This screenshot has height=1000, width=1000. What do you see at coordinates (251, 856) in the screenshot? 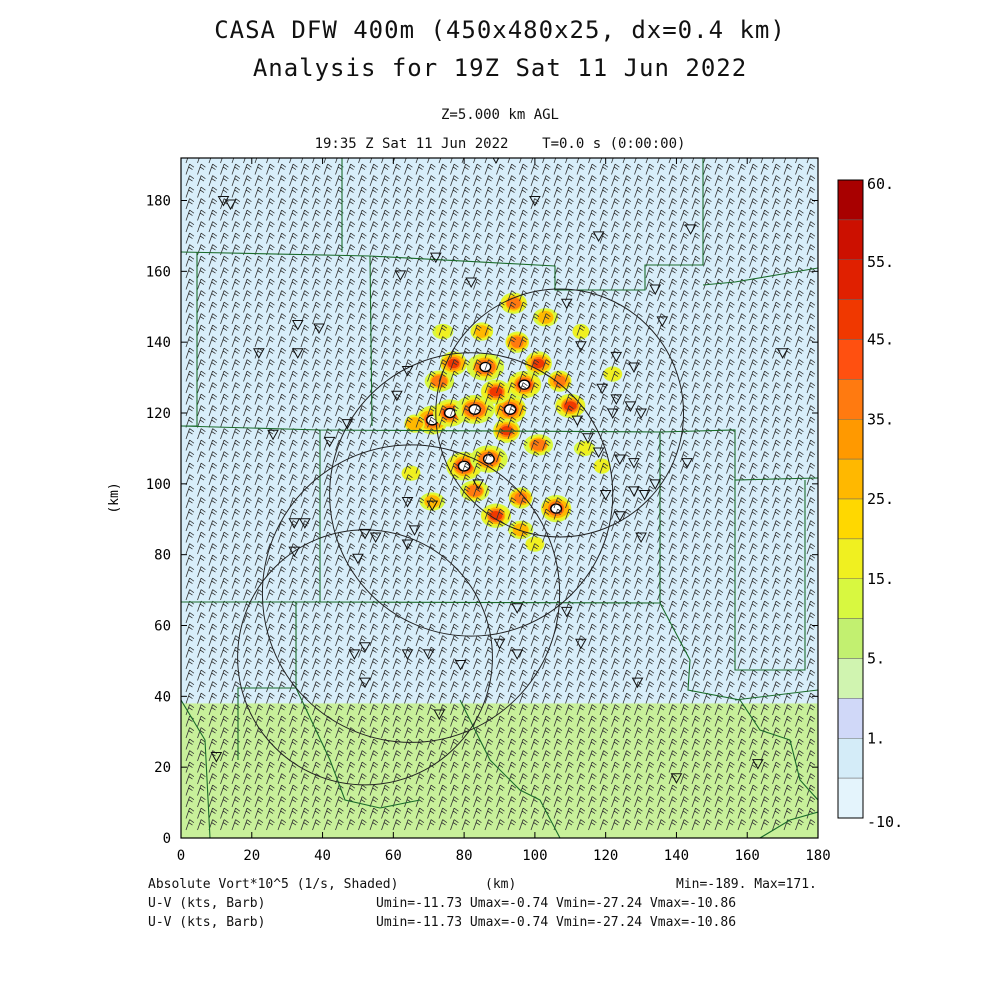
I see `x-tick-label: 20` at bounding box center [251, 856].